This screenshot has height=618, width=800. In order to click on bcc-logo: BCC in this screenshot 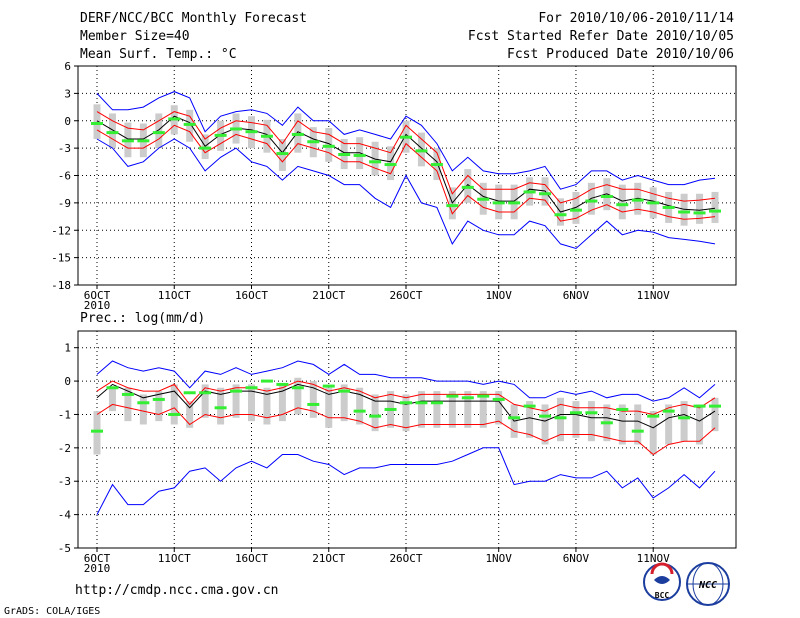, I will do `click(662, 581)`.